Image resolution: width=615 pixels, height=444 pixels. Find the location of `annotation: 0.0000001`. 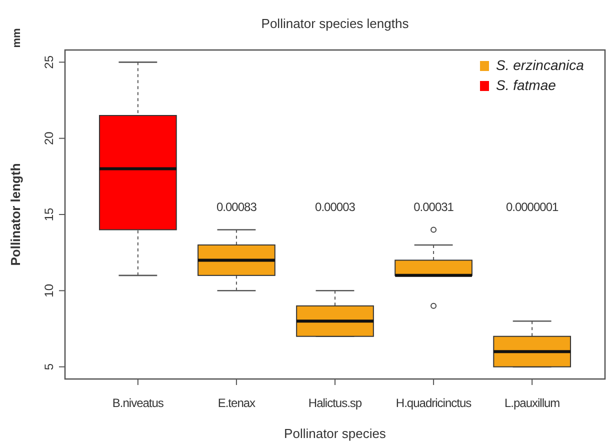

annotation: 0.0000001 is located at coordinates (533, 207).